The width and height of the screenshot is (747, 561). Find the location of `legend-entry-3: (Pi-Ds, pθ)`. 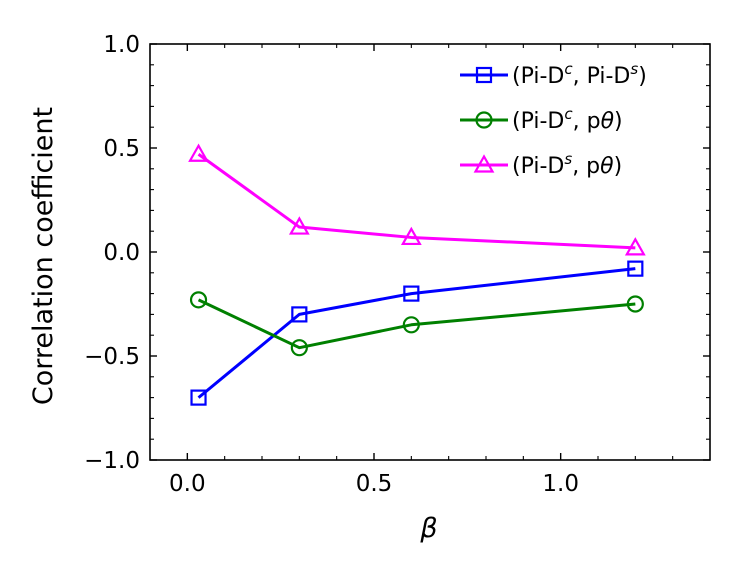

legend-entry-3: (Pi-Ds, pθ) is located at coordinates (541, 164).